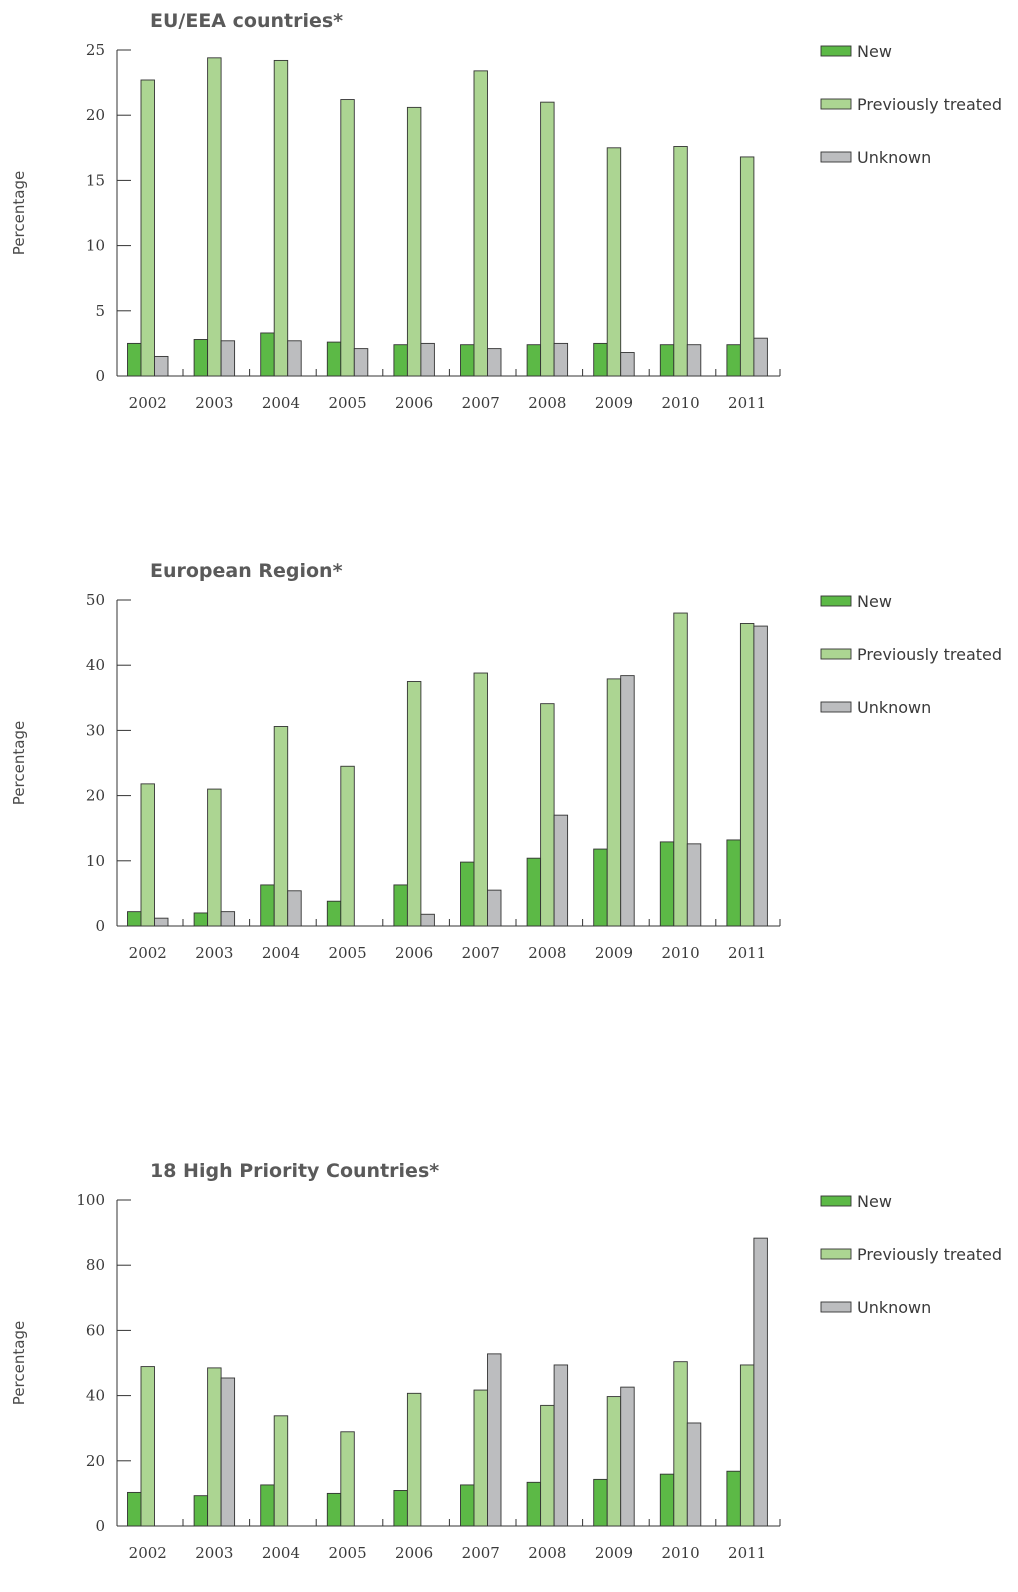 The image size is (1018, 1592). Describe the element at coordinates (680, 403) in the screenshot. I see `x-tick-label: 2010` at that location.